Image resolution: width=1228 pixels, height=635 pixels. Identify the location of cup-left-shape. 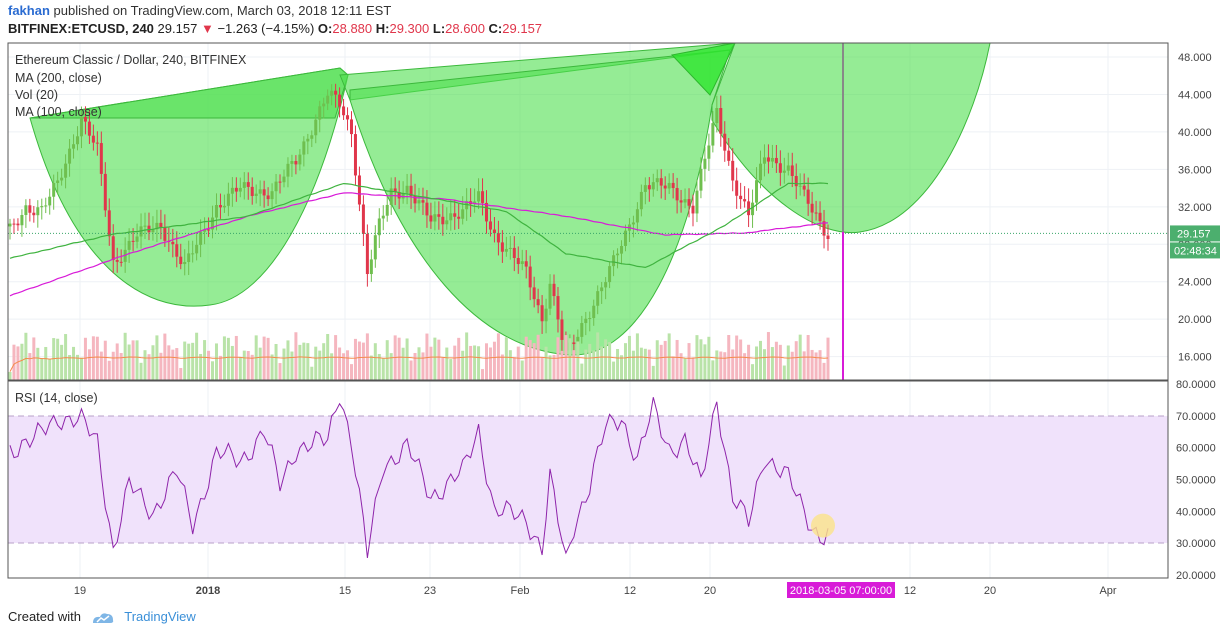
(189, 187).